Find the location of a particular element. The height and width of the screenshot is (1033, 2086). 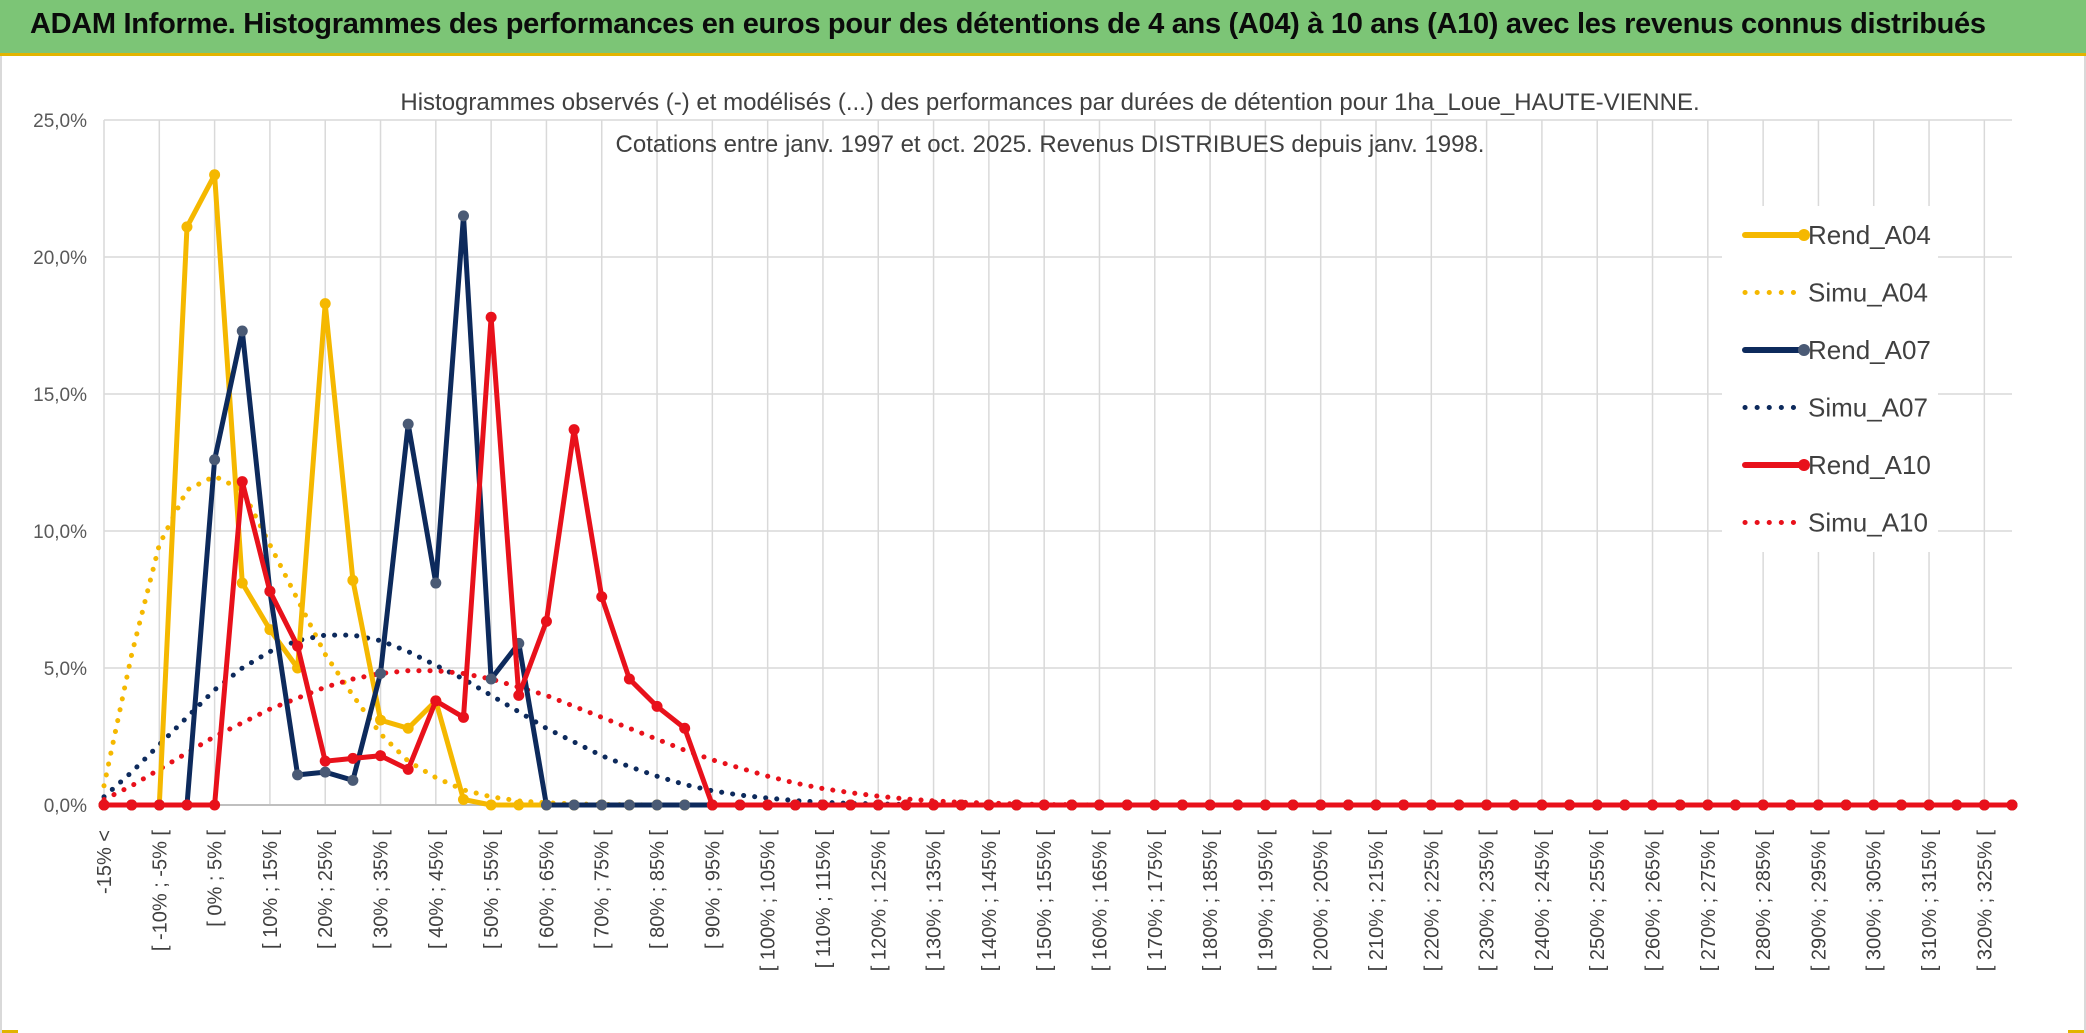

x-tick-label: [ -10% ; -5% [ is located at coordinates (160, 891).